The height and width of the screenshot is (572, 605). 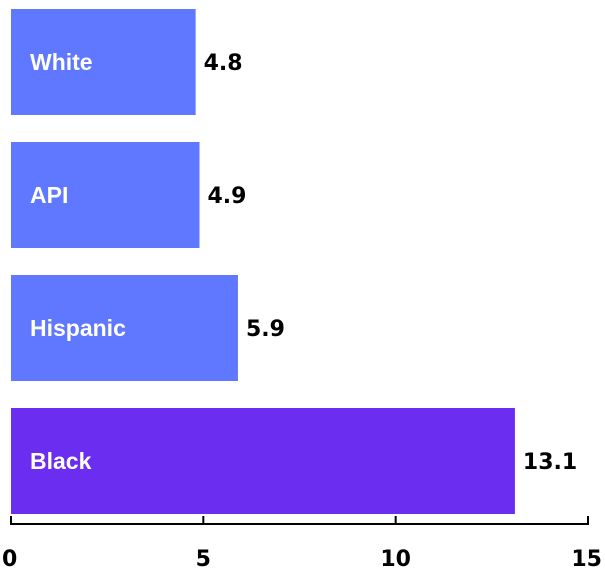 What do you see at coordinates (61, 62) in the screenshot?
I see `category-label-white: White` at bounding box center [61, 62].